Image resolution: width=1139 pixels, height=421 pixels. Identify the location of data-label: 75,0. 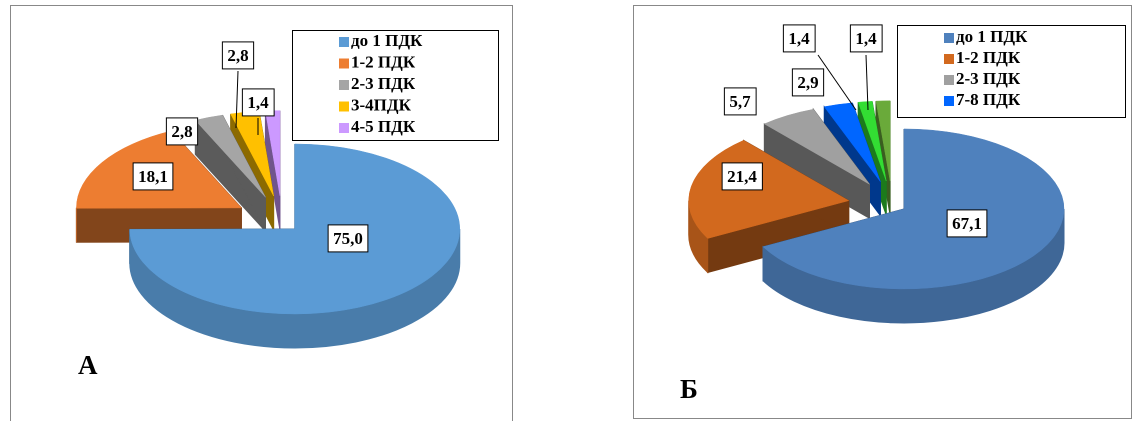
(348, 238).